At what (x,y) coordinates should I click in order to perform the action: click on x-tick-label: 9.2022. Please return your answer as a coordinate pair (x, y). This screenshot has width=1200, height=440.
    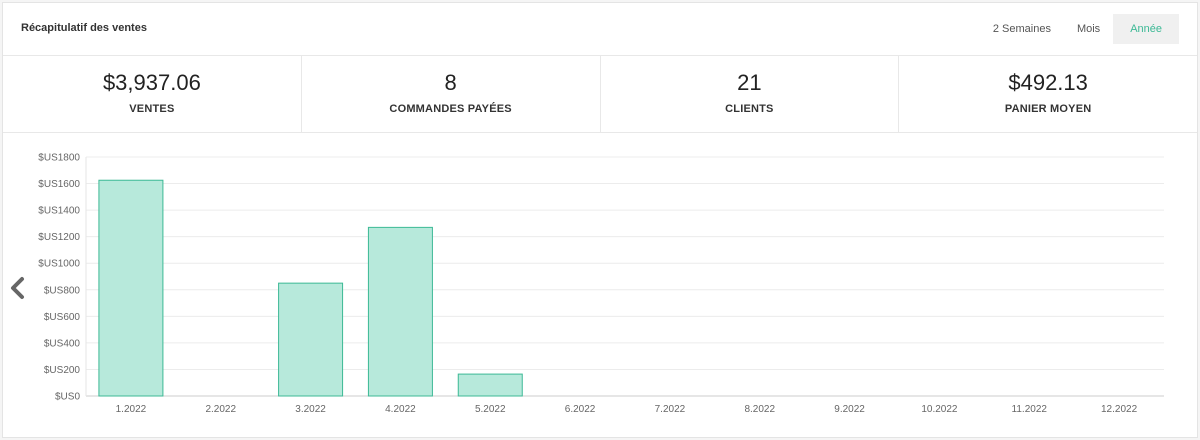
    Looking at the image, I should click on (849, 409).